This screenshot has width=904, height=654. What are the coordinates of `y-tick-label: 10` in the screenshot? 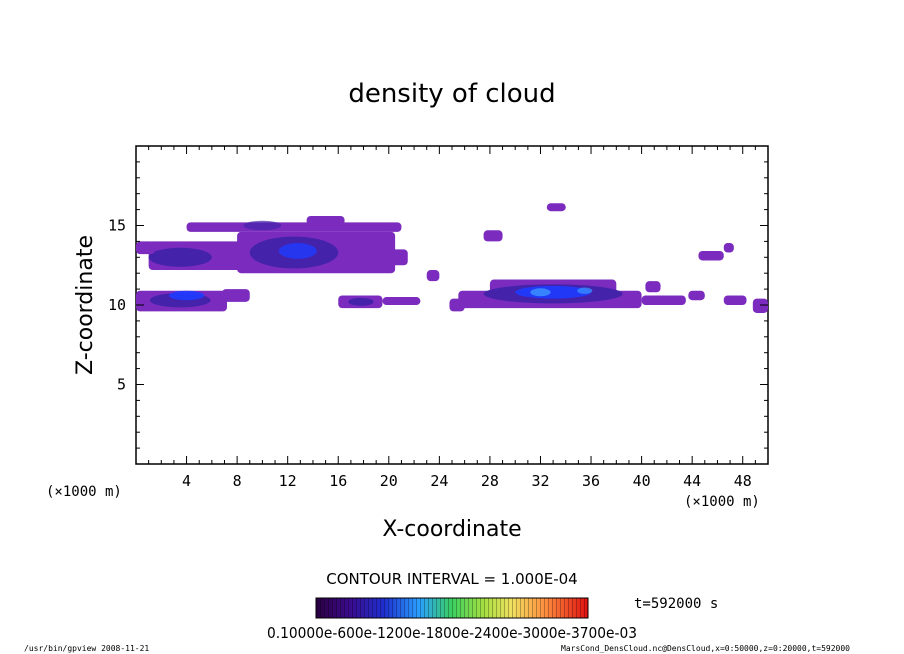 It's located at (117, 305).